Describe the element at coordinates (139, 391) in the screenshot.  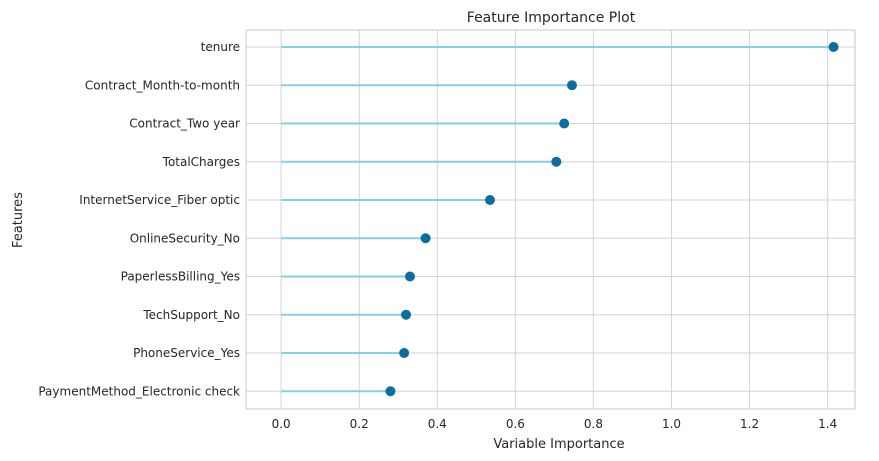
I see `y-tick-label: PaymentMethod_Electronic check` at that location.